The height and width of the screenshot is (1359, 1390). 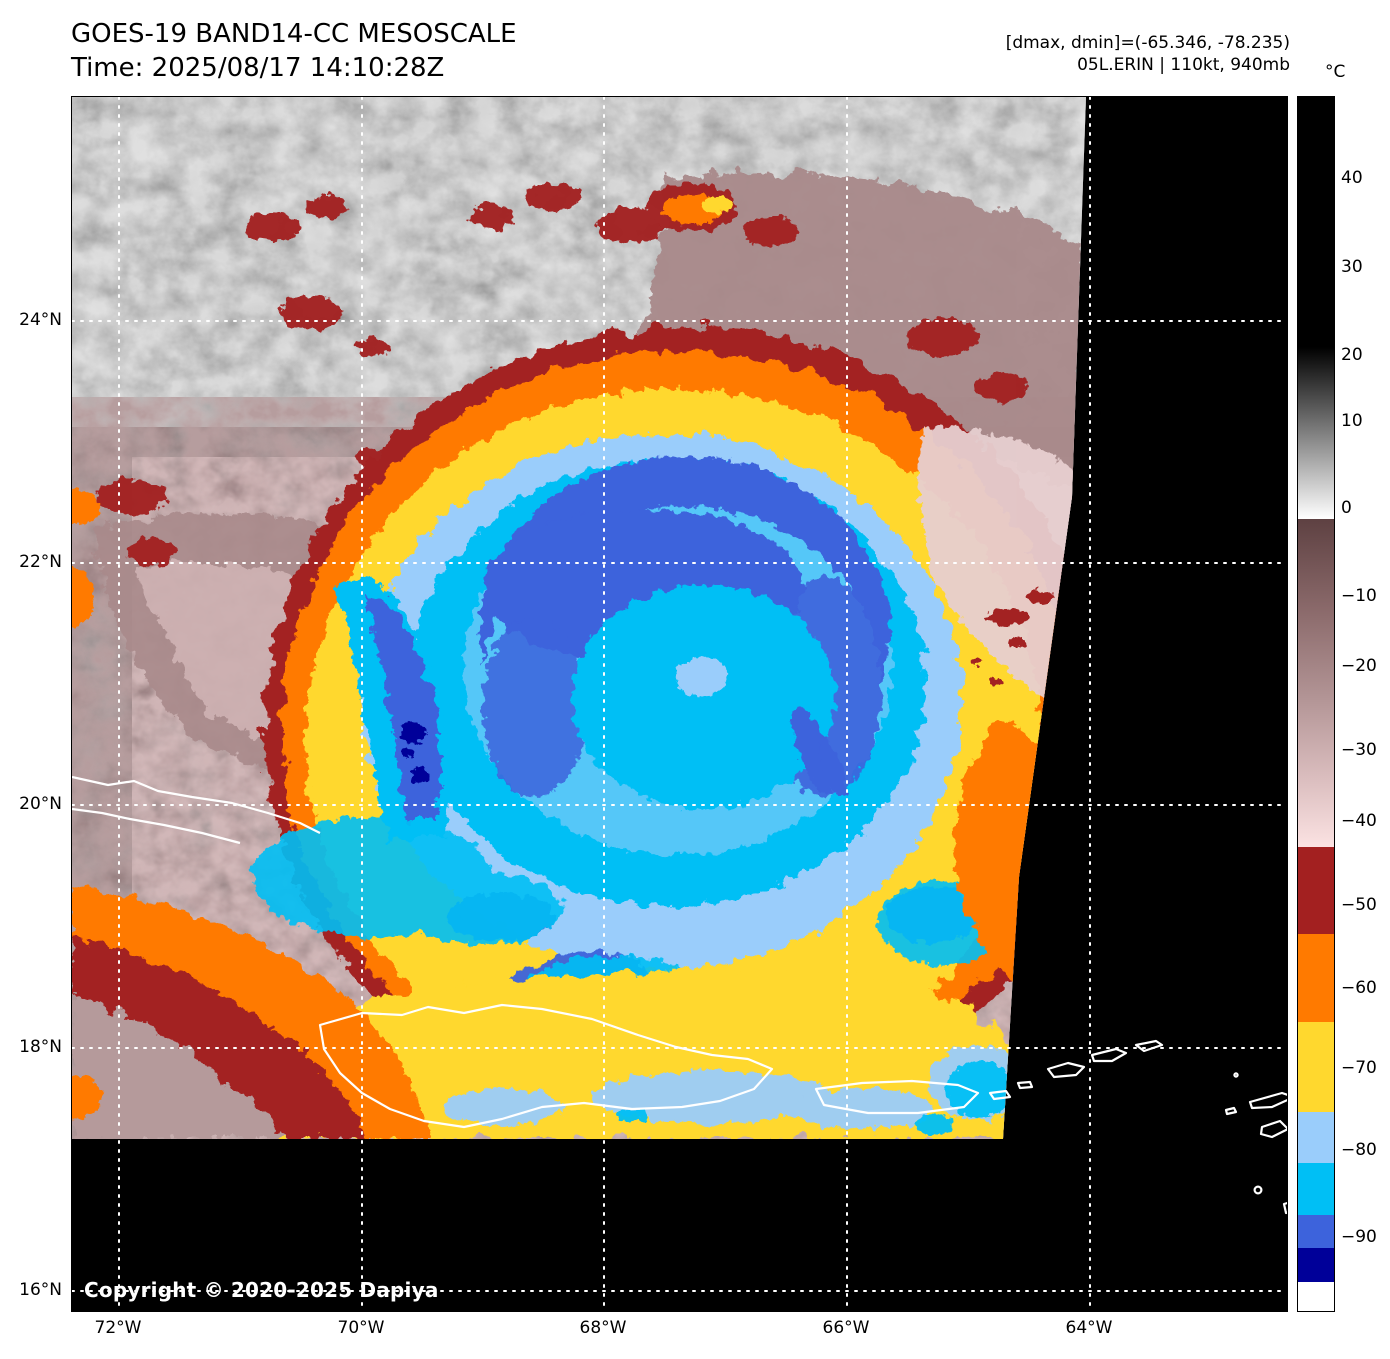 What do you see at coordinates (361, 1328) in the screenshot?
I see `lon-tick-70w: 70°W` at bounding box center [361, 1328].